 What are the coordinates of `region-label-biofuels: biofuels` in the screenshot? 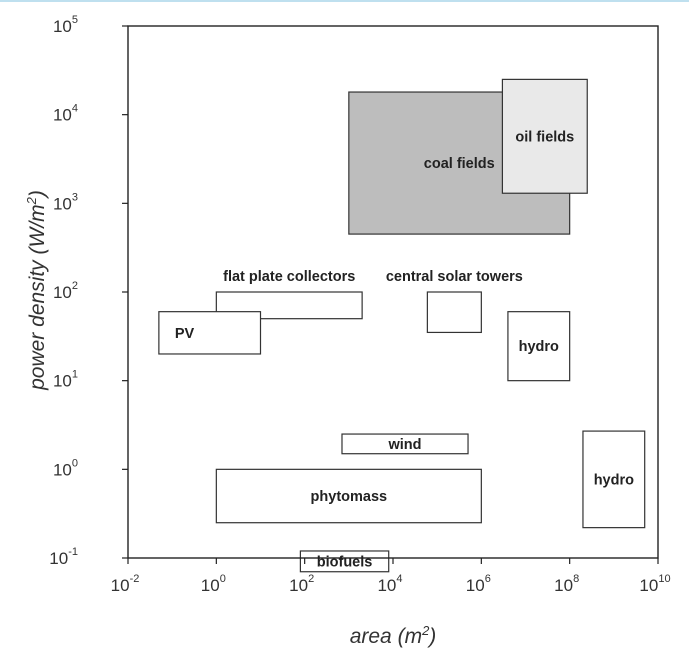 It's located at (345, 562).